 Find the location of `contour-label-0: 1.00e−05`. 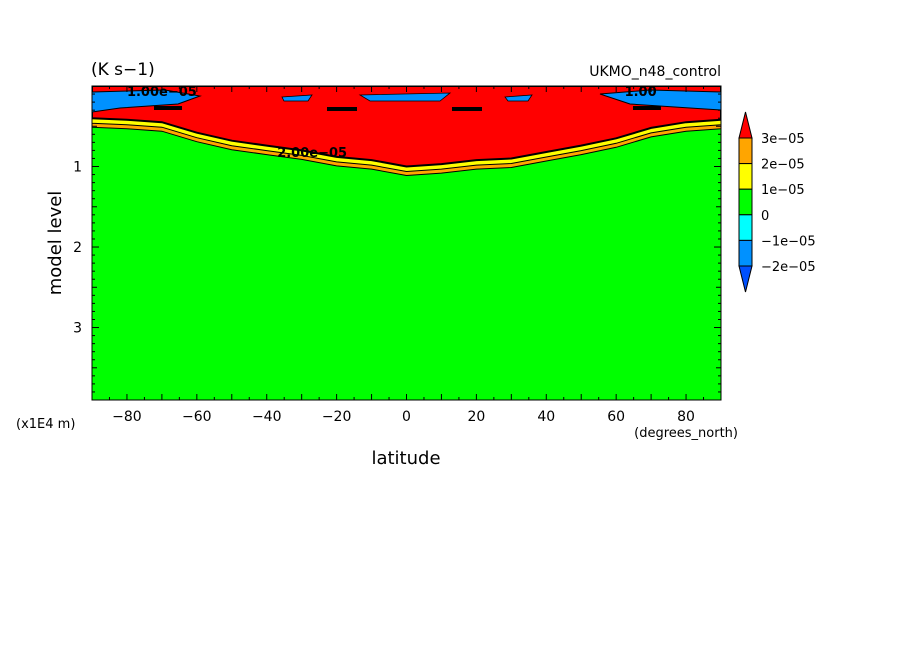

contour-label-0: 1.00e−05 is located at coordinates (162, 92).